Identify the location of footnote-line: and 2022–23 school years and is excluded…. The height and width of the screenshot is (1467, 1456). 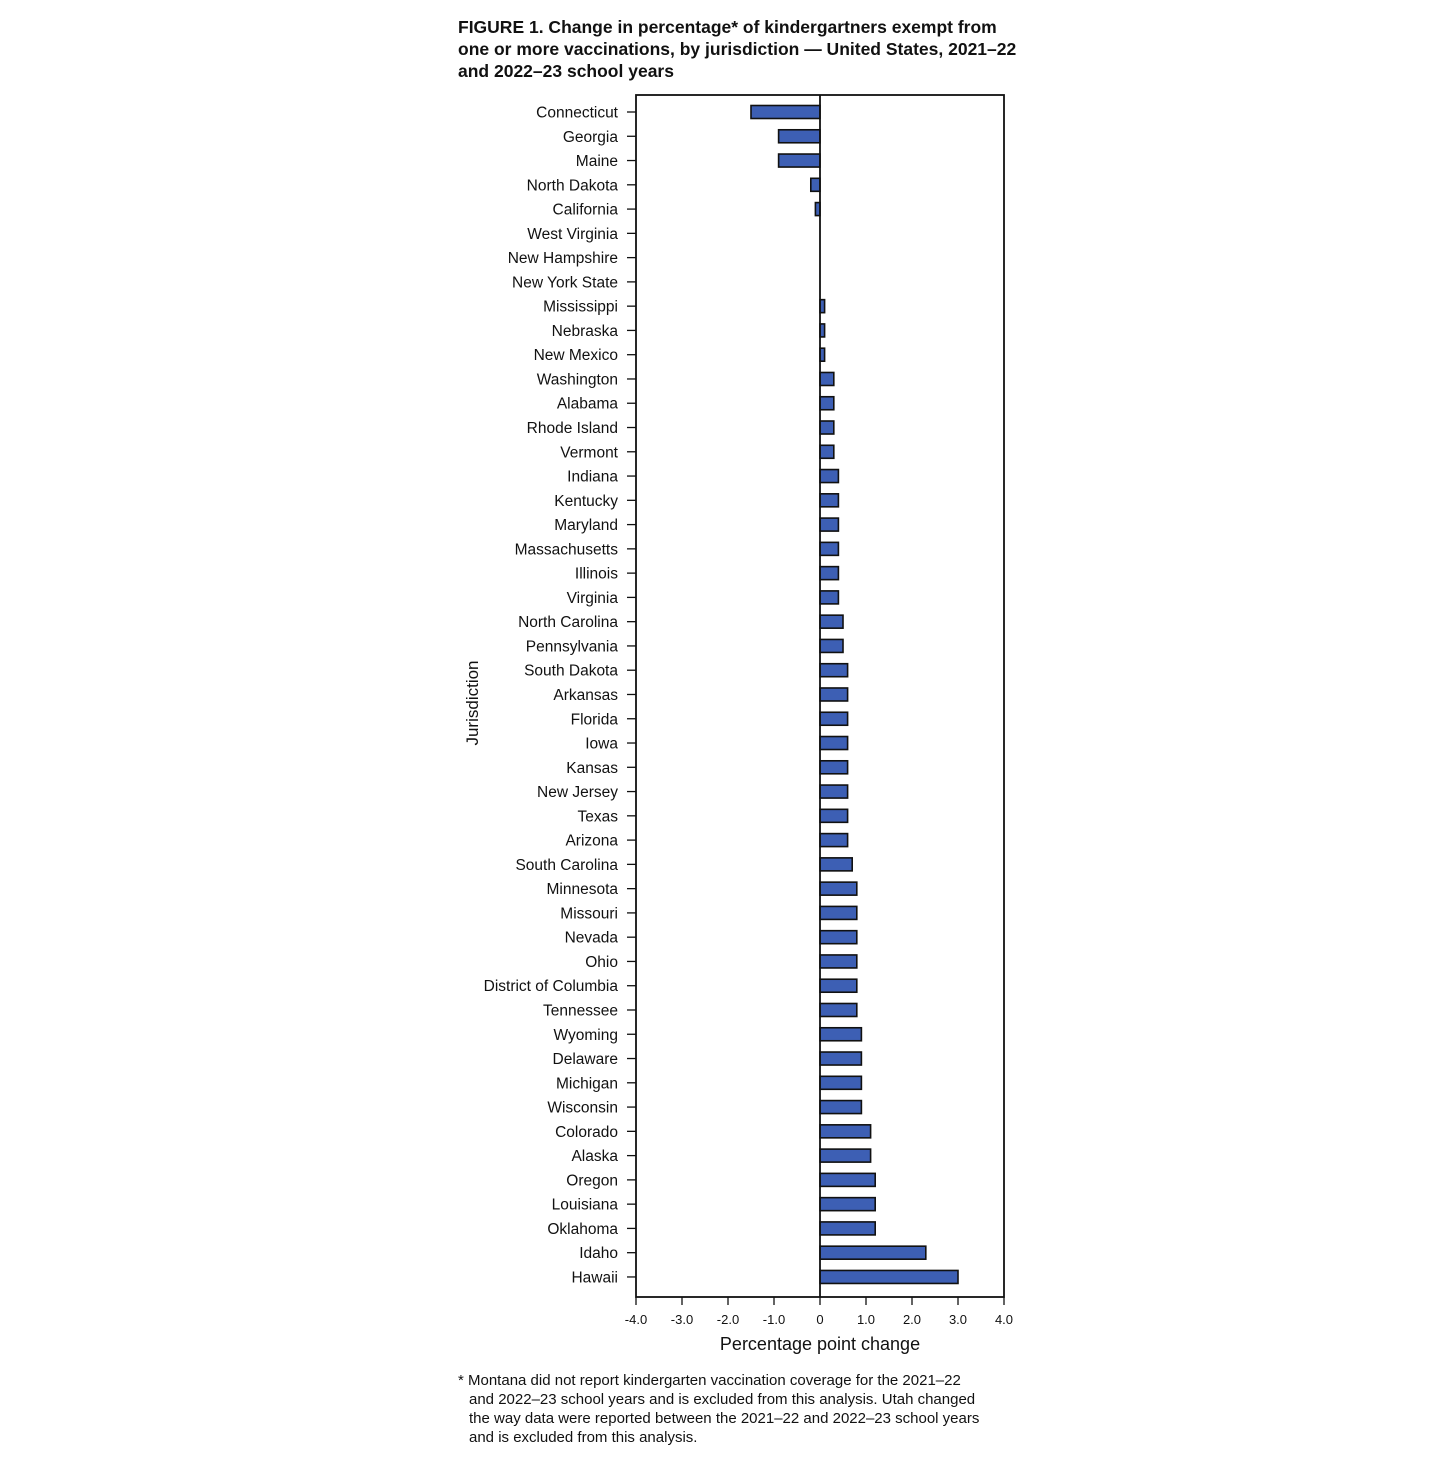
(722, 1399).